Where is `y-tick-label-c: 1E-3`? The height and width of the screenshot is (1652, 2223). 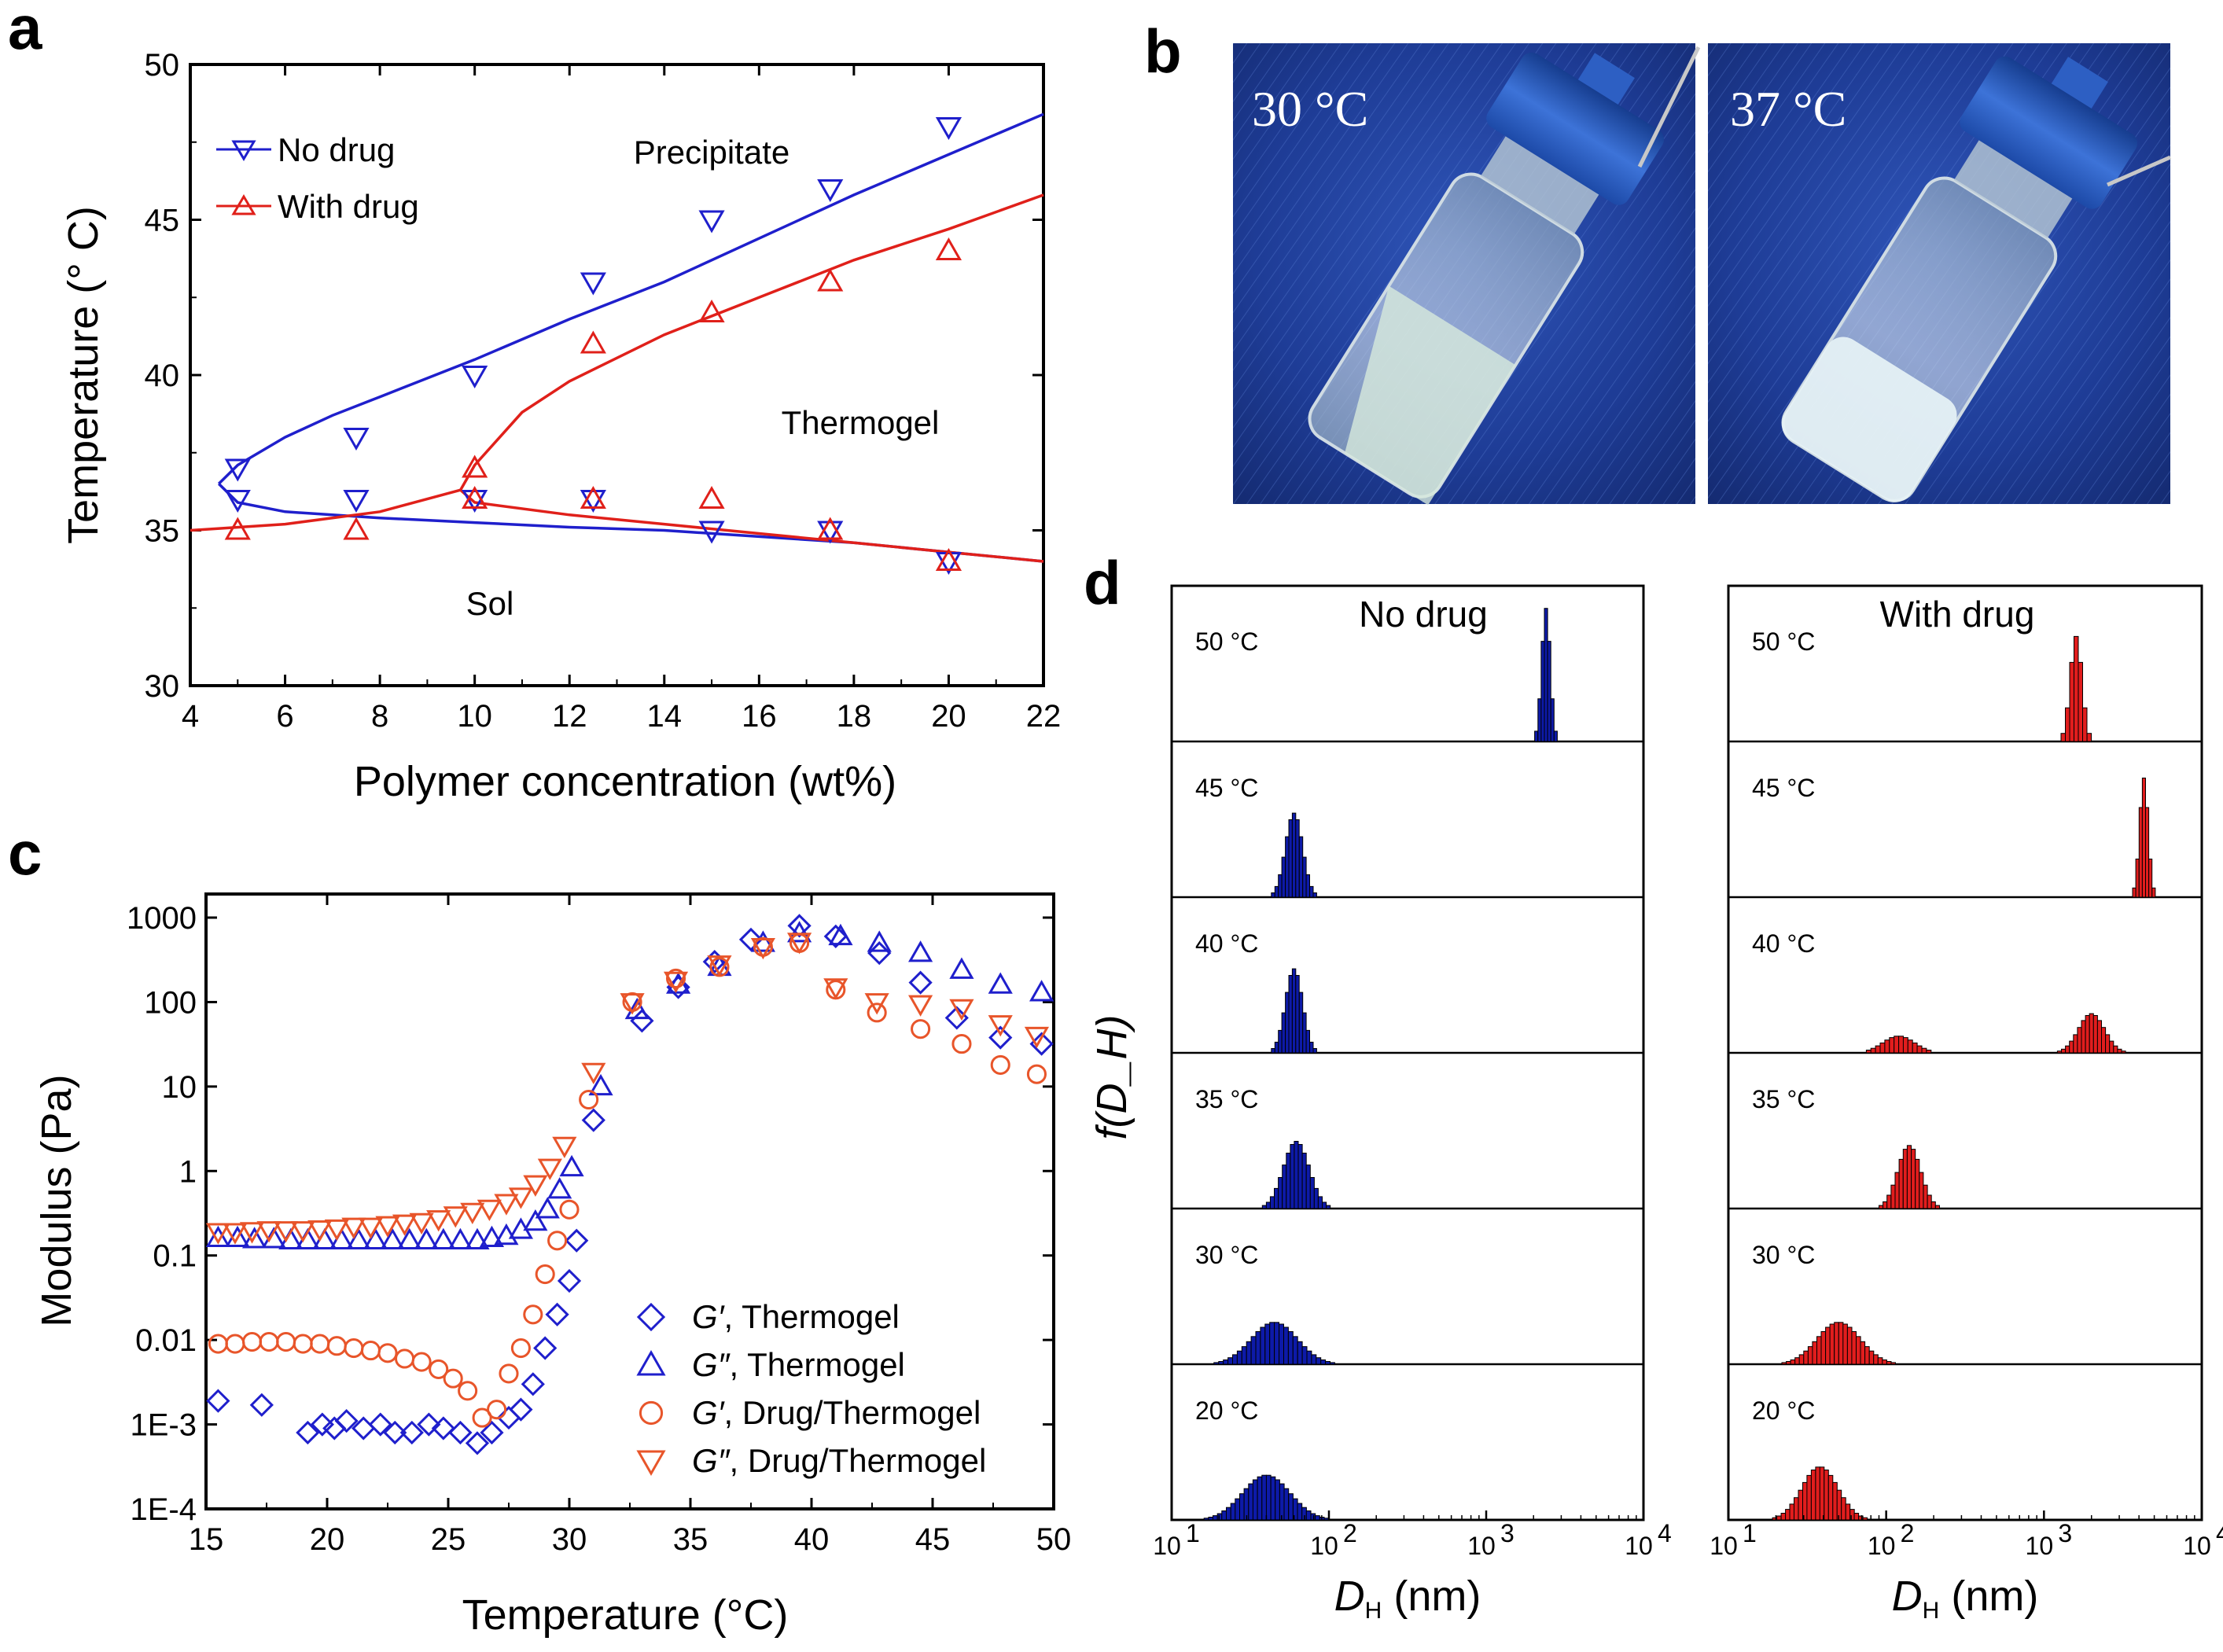 y-tick-label-c: 1E-3 is located at coordinates (164, 1425).